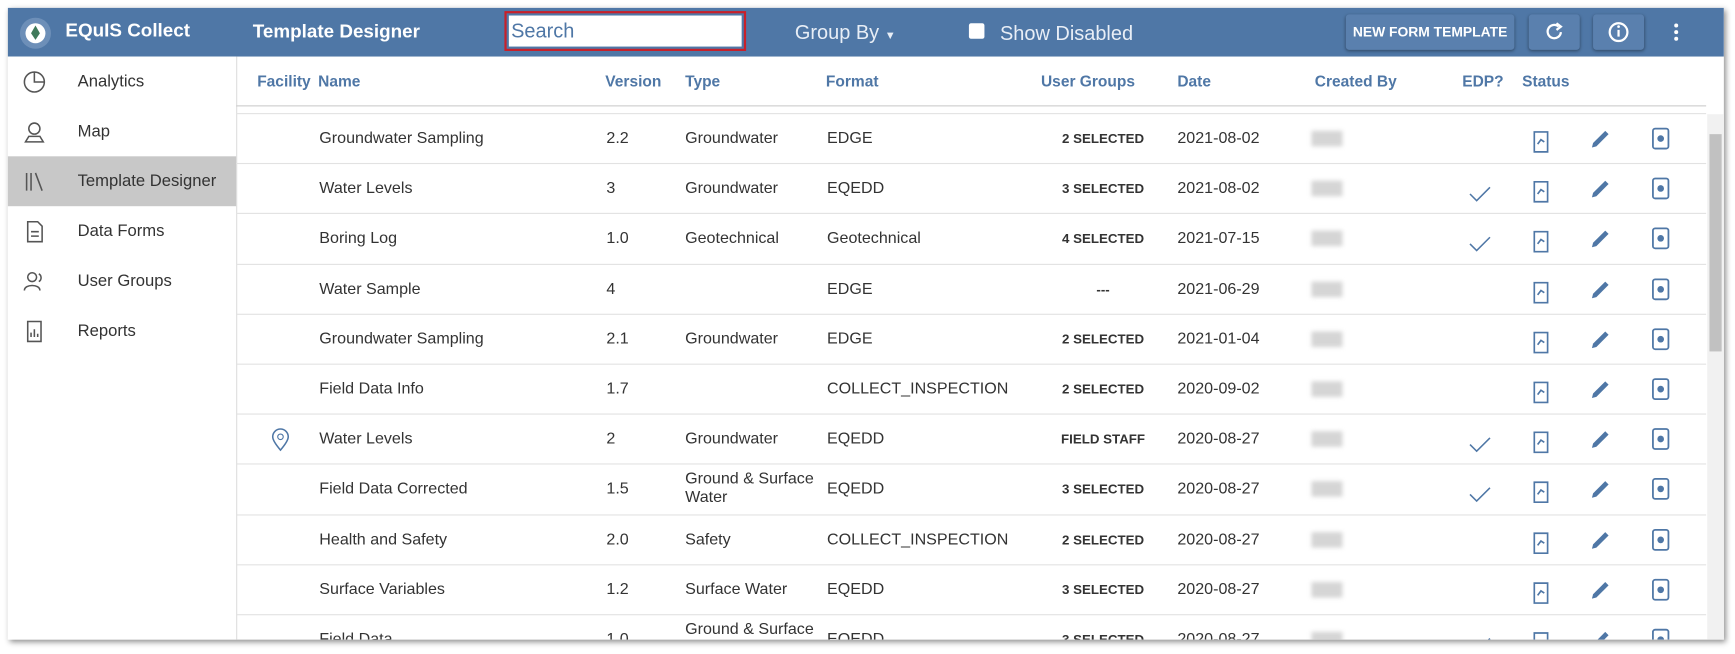  What do you see at coordinates (1430, 32) in the screenshot?
I see `new-template-button: NEW FORM TEMPLATE` at bounding box center [1430, 32].